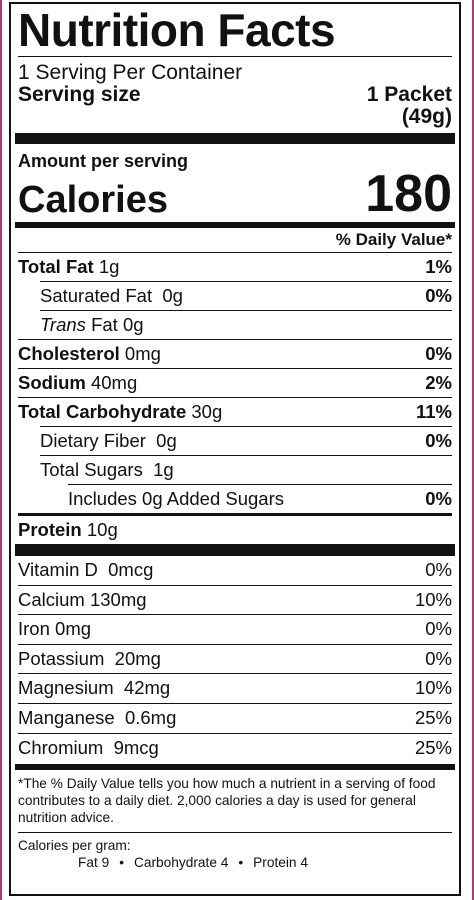  Describe the element at coordinates (409, 94) in the screenshot. I see `serving-size-amount: 1 Packet` at that location.